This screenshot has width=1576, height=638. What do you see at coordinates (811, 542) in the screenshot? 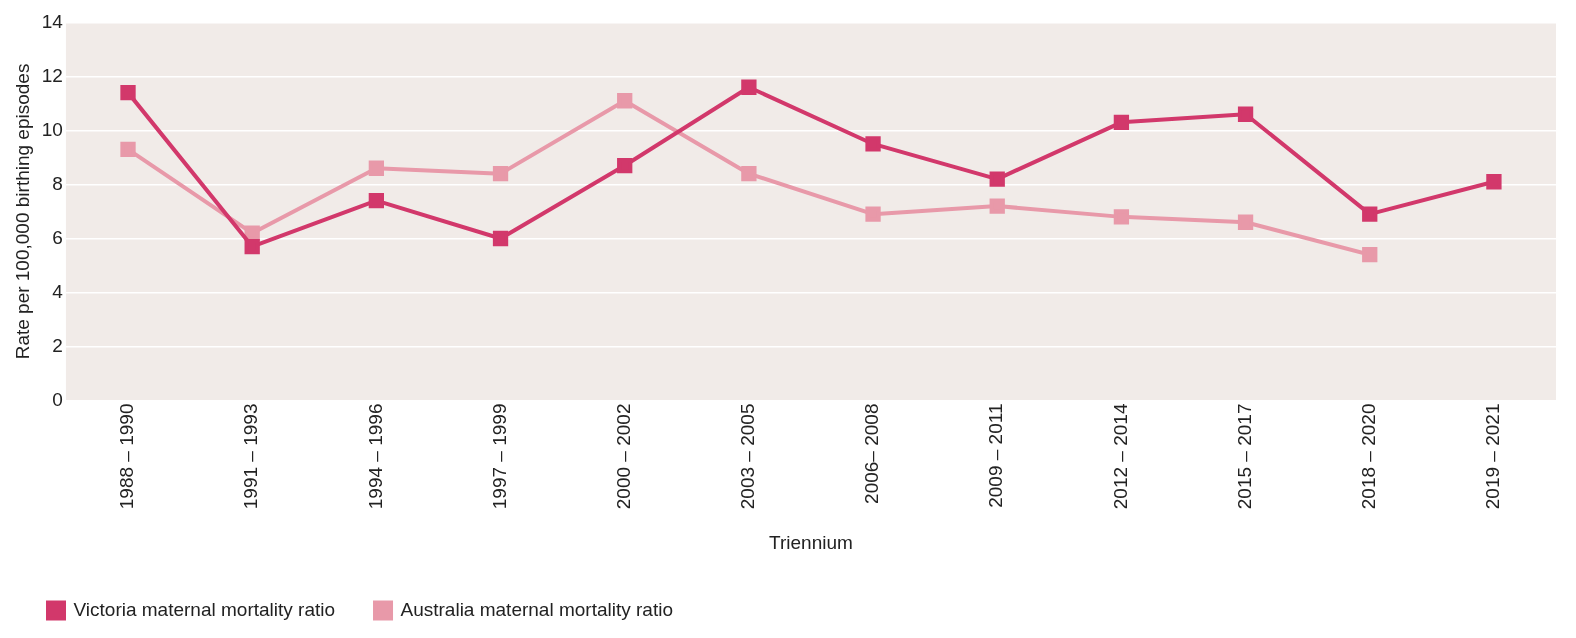
I see `x-axis-title: Triennium` at bounding box center [811, 542].